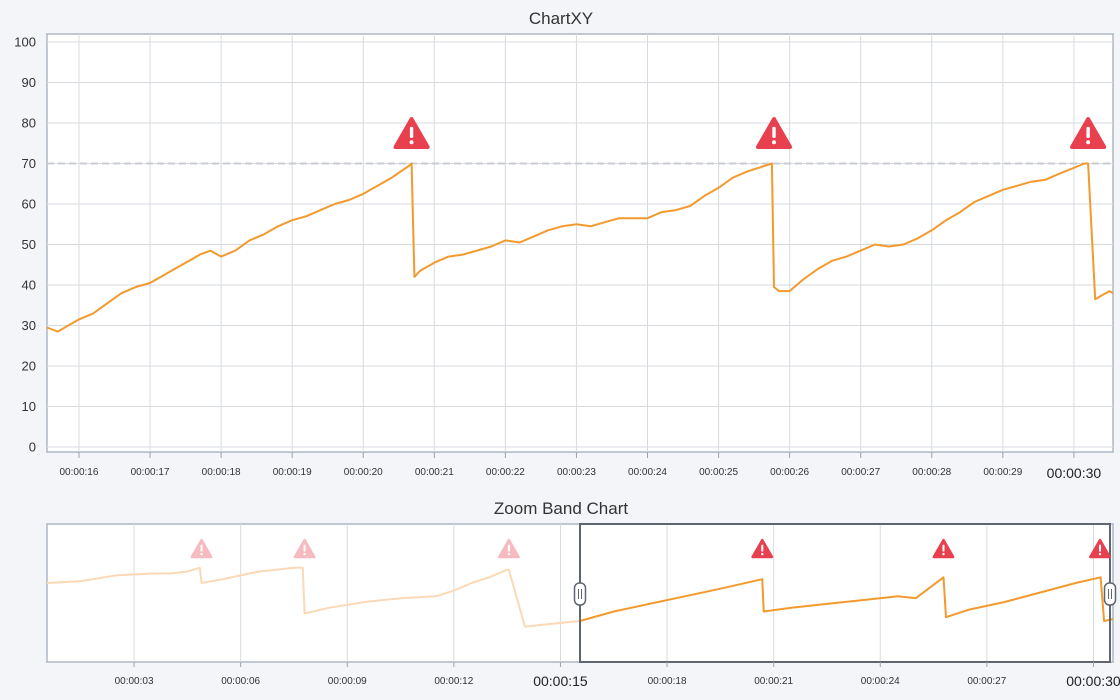  What do you see at coordinates (29, 163) in the screenshot?
I see `y-tick-label: 70` at bounding box center [29, 163].